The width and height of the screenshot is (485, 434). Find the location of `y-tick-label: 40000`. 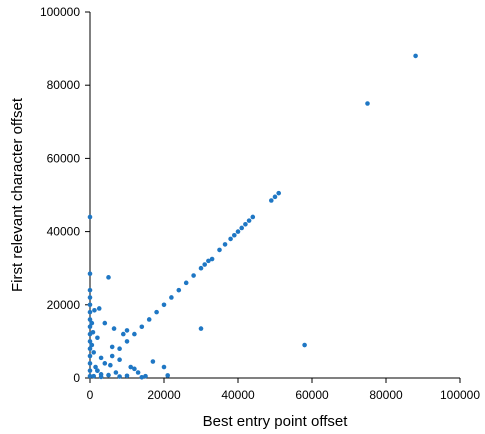

y-tick-label: 40000 is located at coordinates (64, 232).